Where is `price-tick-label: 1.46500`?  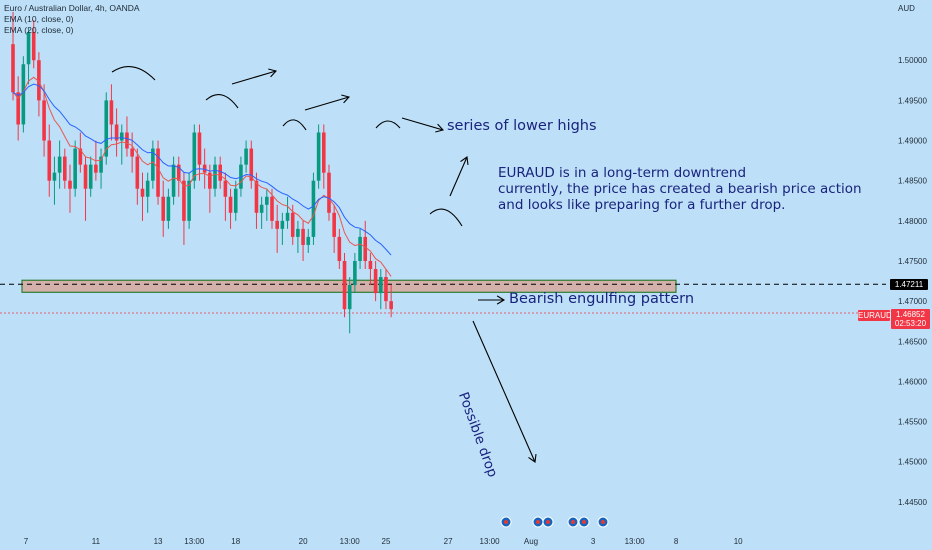
price-tick-label: 1.46500 is located at coordinates (912, 341).